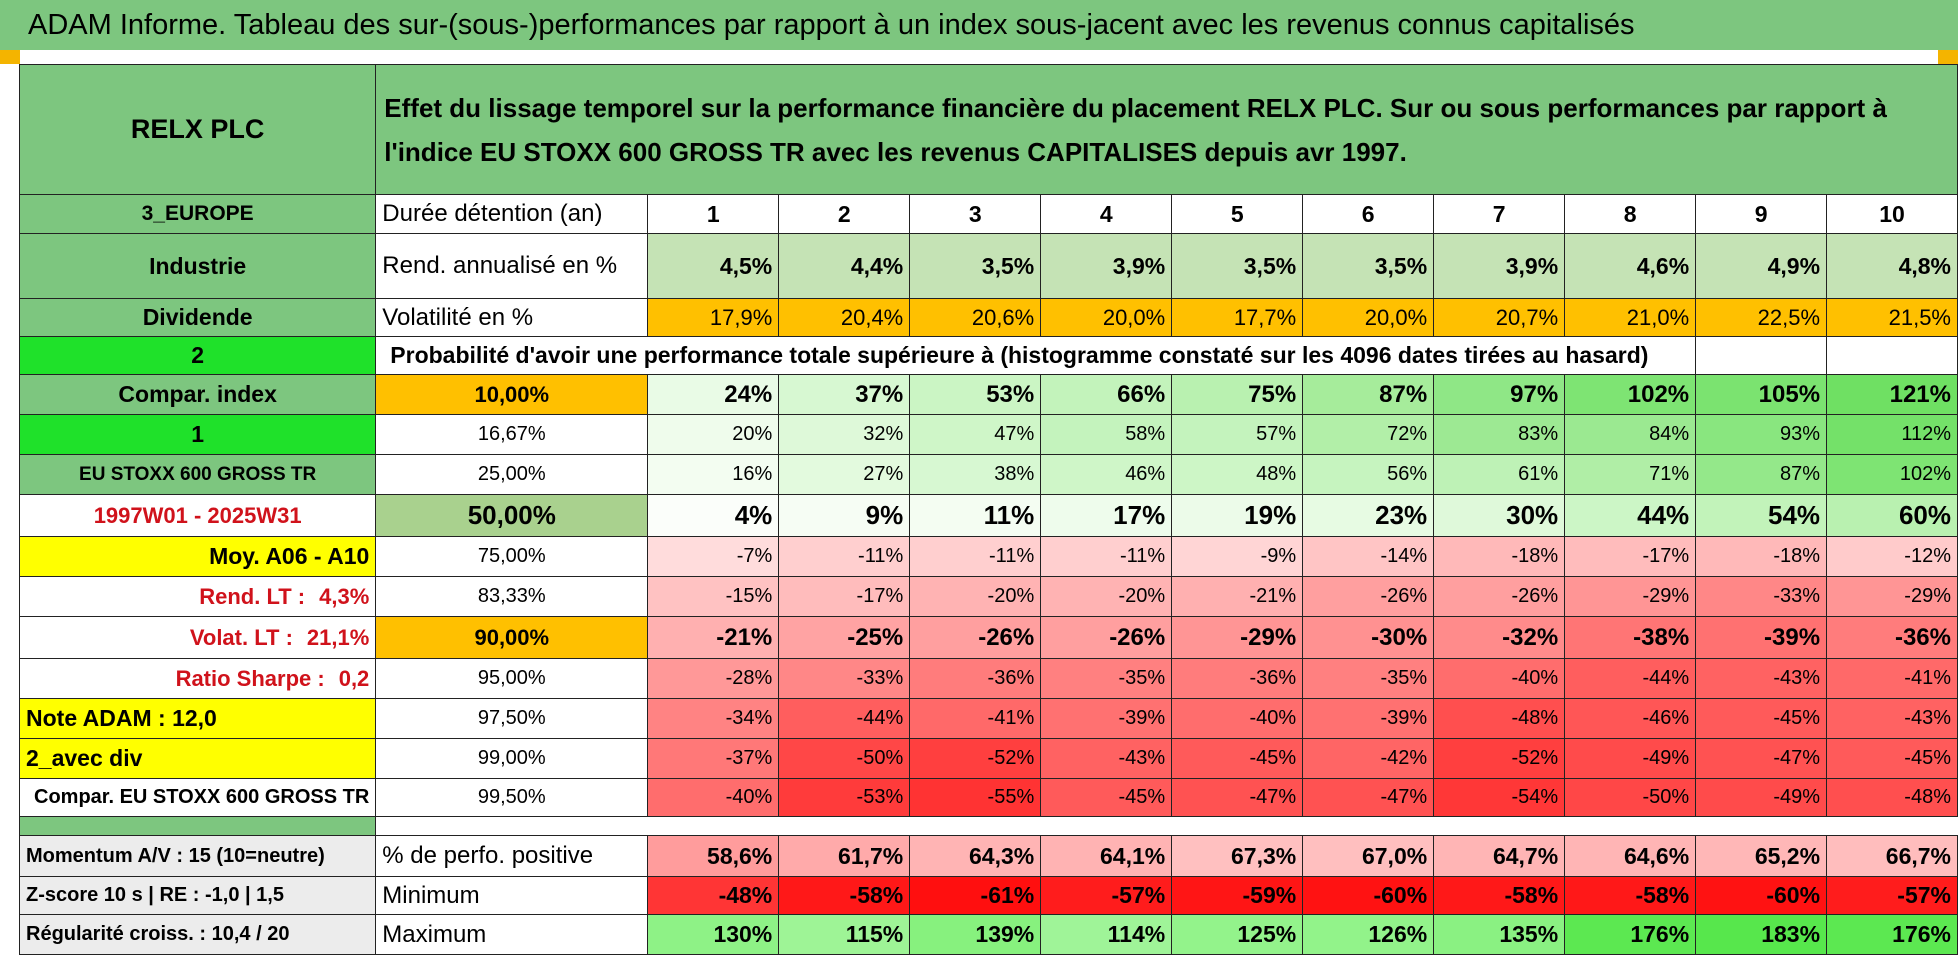 The height and width of the screenshot is (977, 1958). Describe the element at coordinates (1106, 637) in the screenshot. I see `quantile-value: -26%` at that location.